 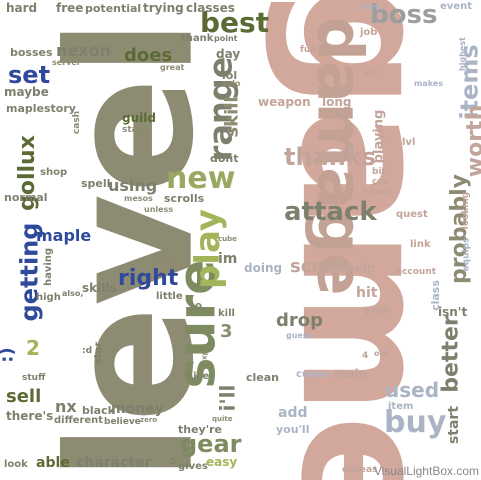 What do you see at coordinates (293, 413) in the screenshot?
I see `word-add: add` at bounding box center [293, 413].